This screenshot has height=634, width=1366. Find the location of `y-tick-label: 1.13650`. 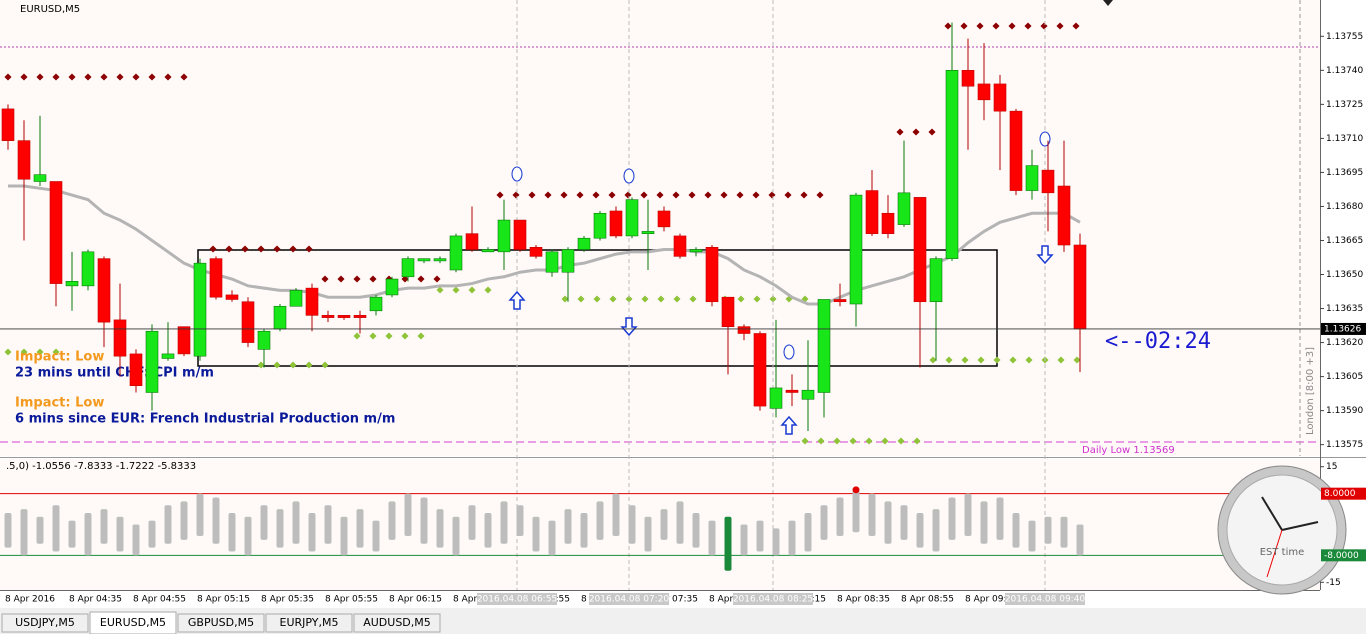

y-tick-label: 1.13650 is located at coordinates (1344, 275).